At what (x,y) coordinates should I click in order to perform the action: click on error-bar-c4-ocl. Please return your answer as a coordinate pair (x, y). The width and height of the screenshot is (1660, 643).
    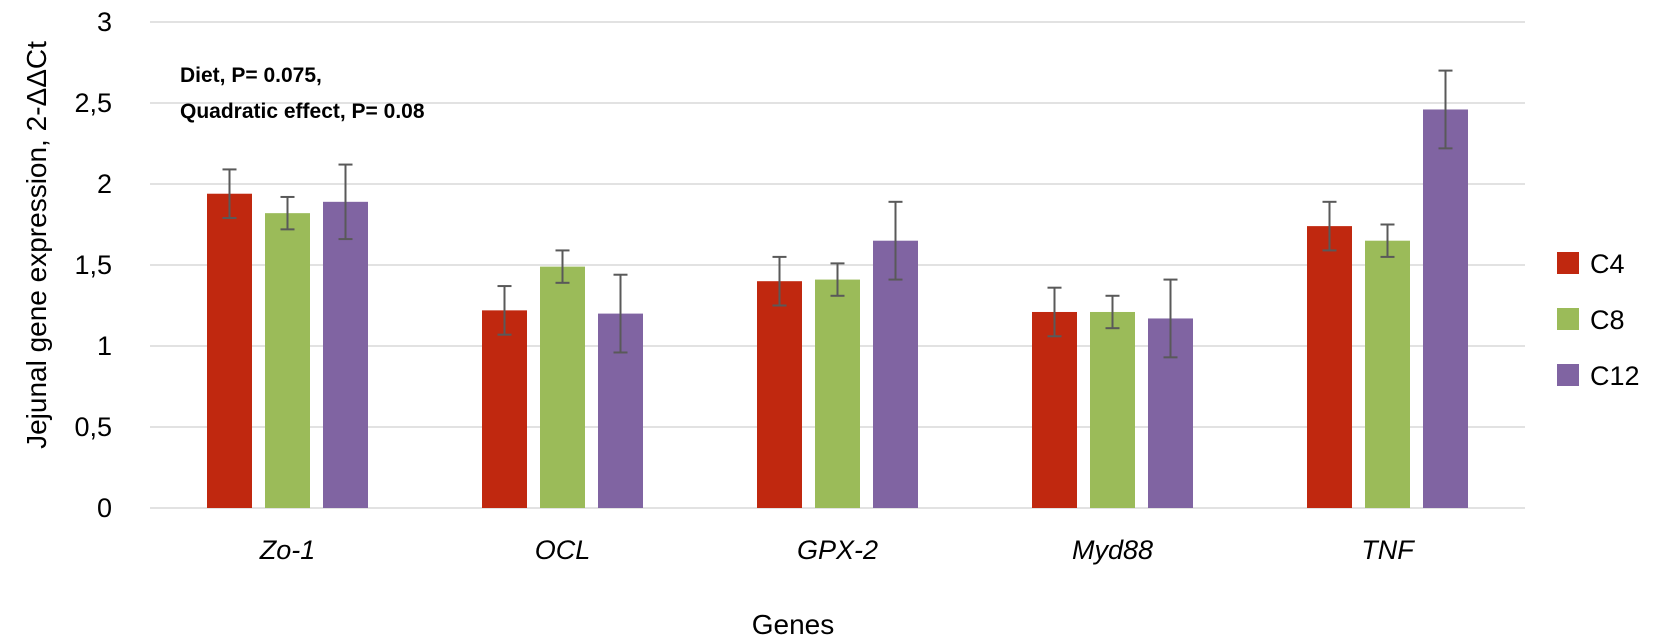
    Looking at the image, I should click on (504, 310).